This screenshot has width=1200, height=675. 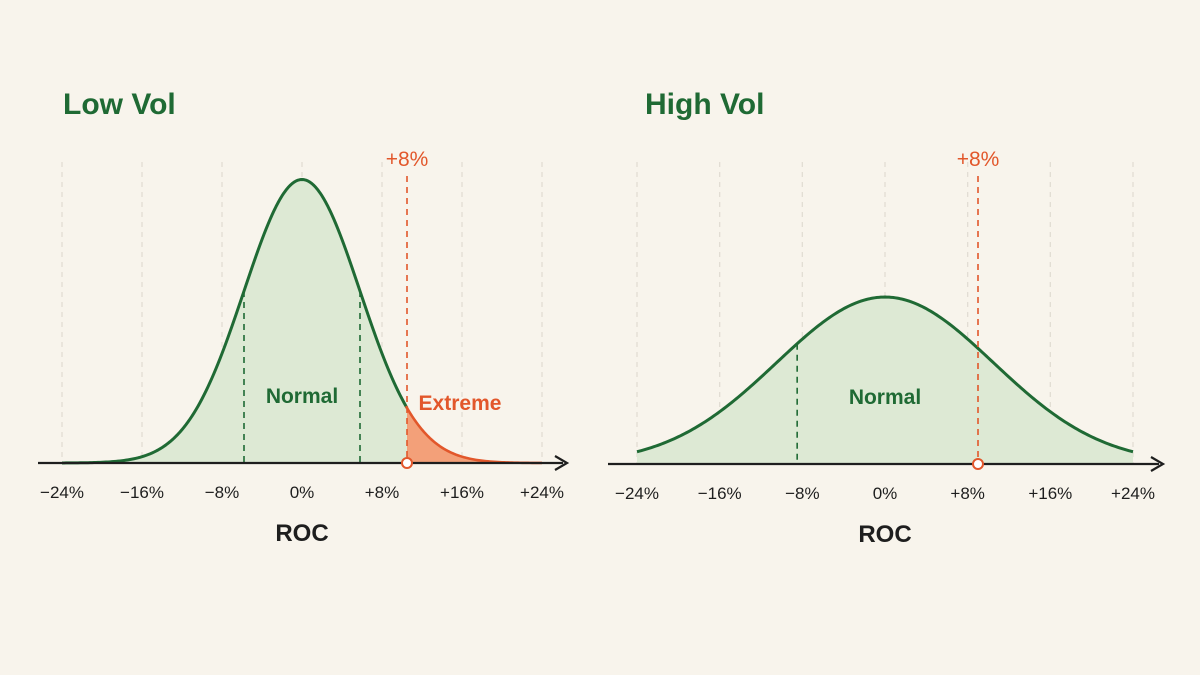 I want to click on chart-title: High Vol, so click(x=704, y=104).